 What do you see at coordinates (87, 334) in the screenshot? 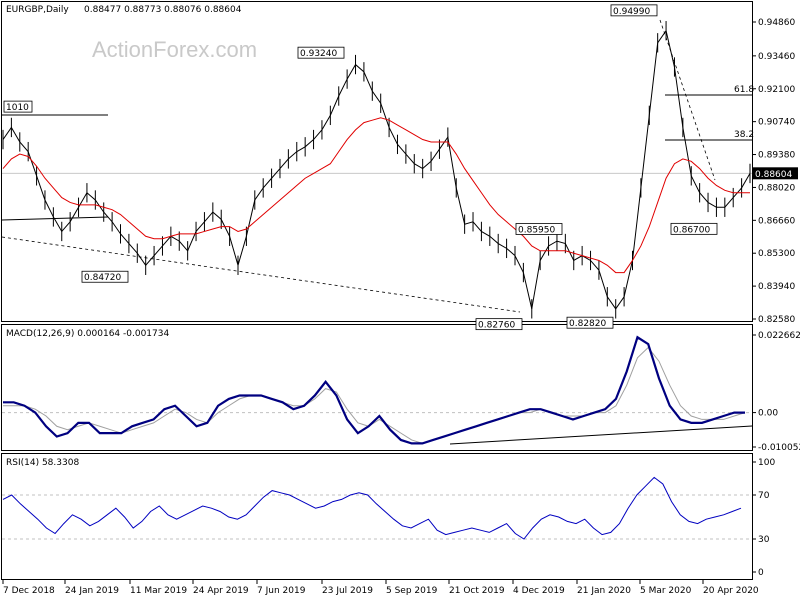
I see `macd-title: MACD(12,26,9) 0.000164 -0.001734` at bounding box center [87, 334].